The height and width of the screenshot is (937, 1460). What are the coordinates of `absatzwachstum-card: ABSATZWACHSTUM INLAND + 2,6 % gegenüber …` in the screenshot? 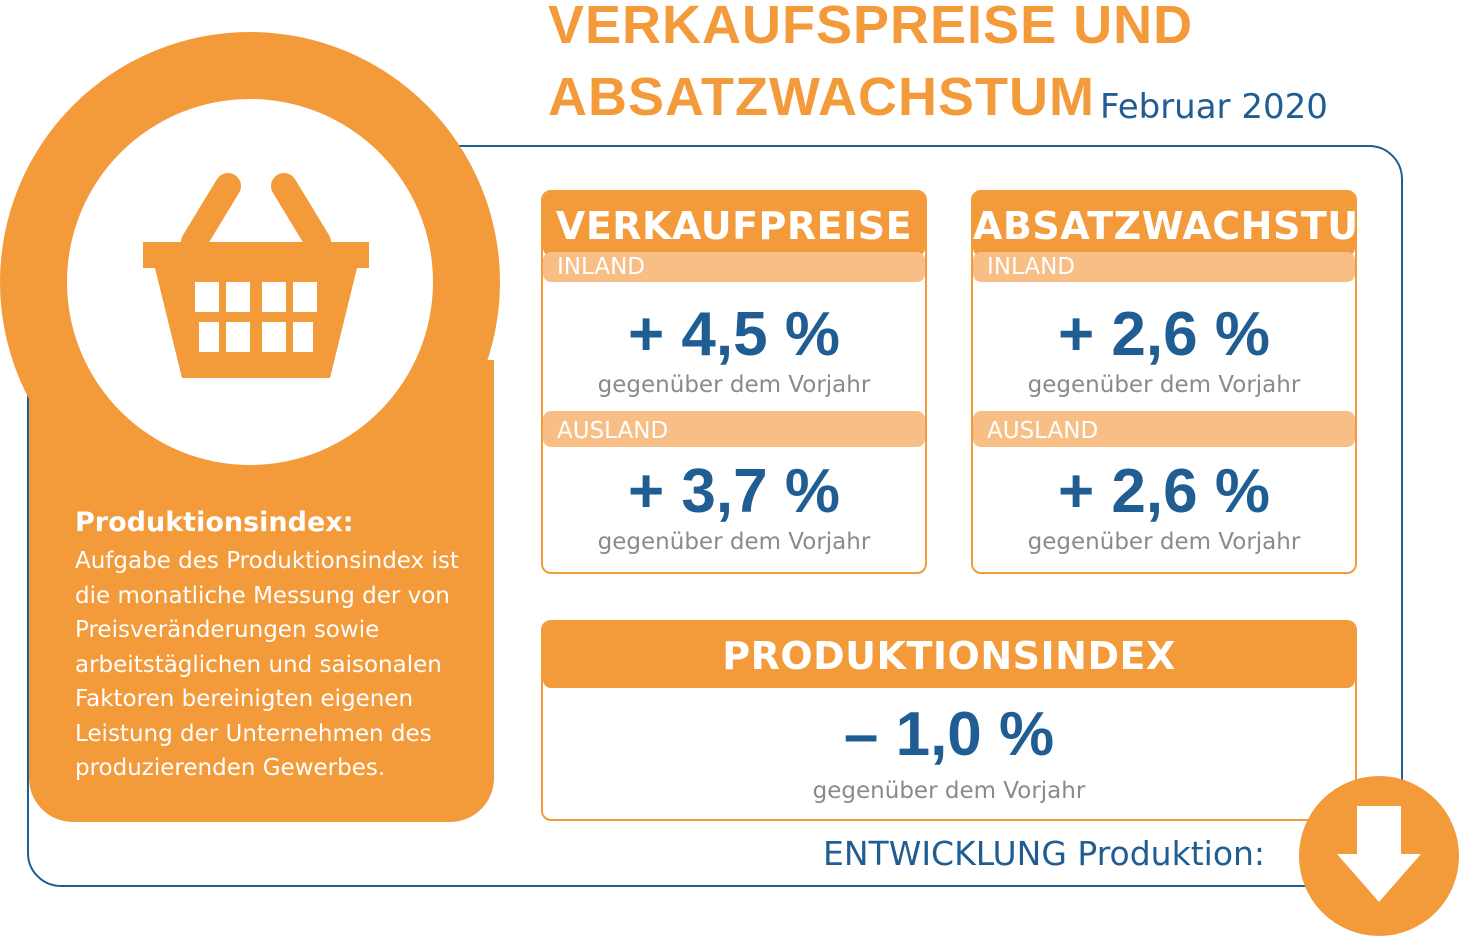 It's located at (1183, 382).